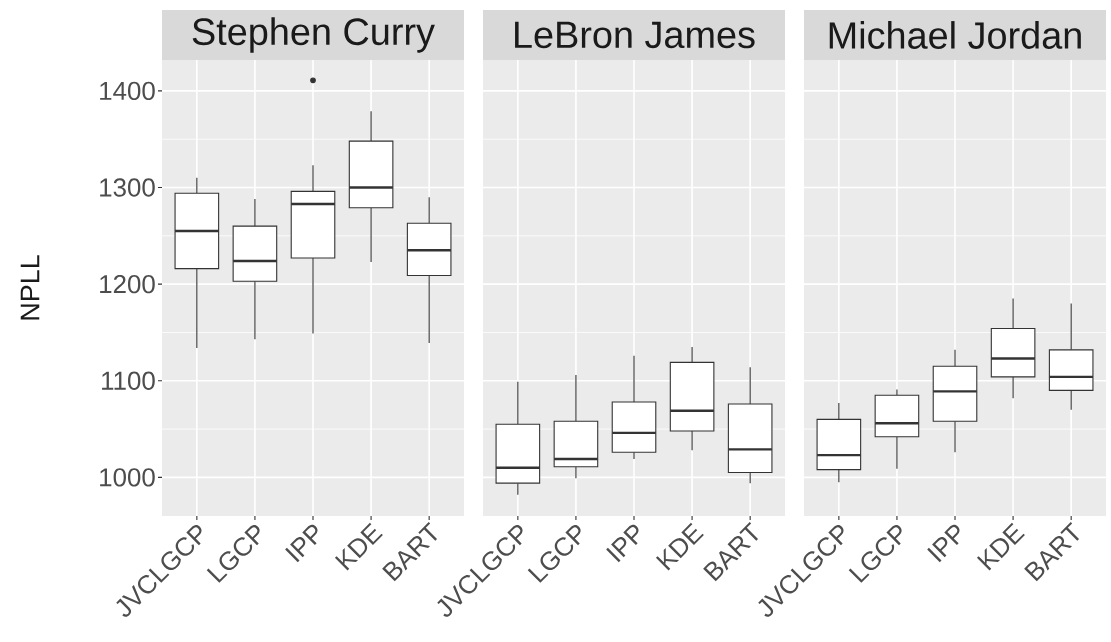  What do you see at coordinates (127, 477) in the screenshot?
I see `y-tick-label: 1000` at bounding box center [127, 477].